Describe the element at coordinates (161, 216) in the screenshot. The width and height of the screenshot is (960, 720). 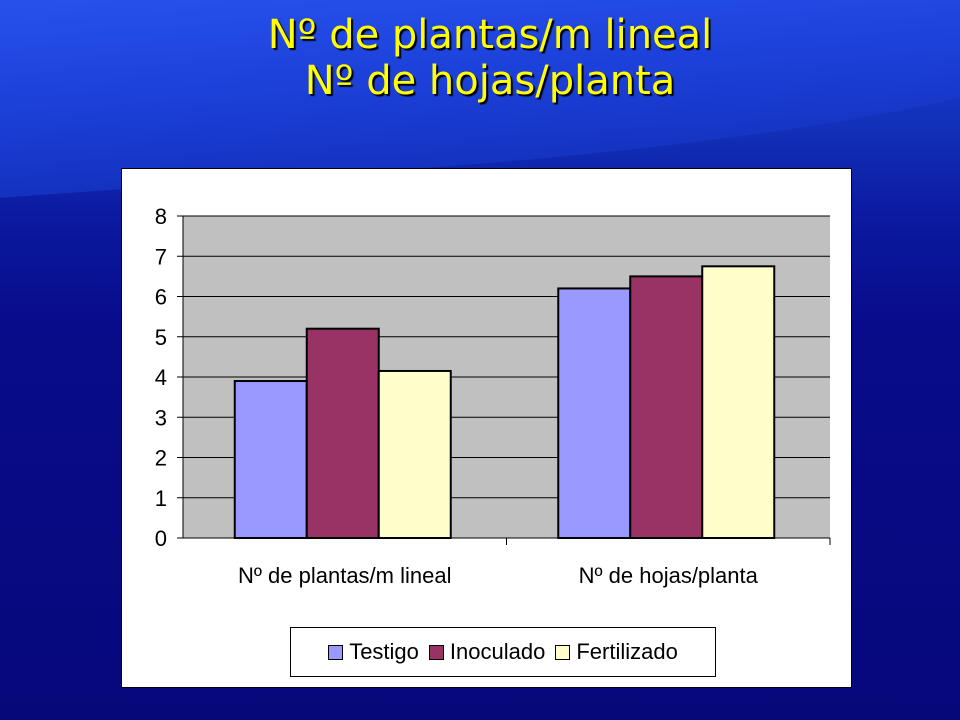
I see `y-tick-label: 8` at that location.